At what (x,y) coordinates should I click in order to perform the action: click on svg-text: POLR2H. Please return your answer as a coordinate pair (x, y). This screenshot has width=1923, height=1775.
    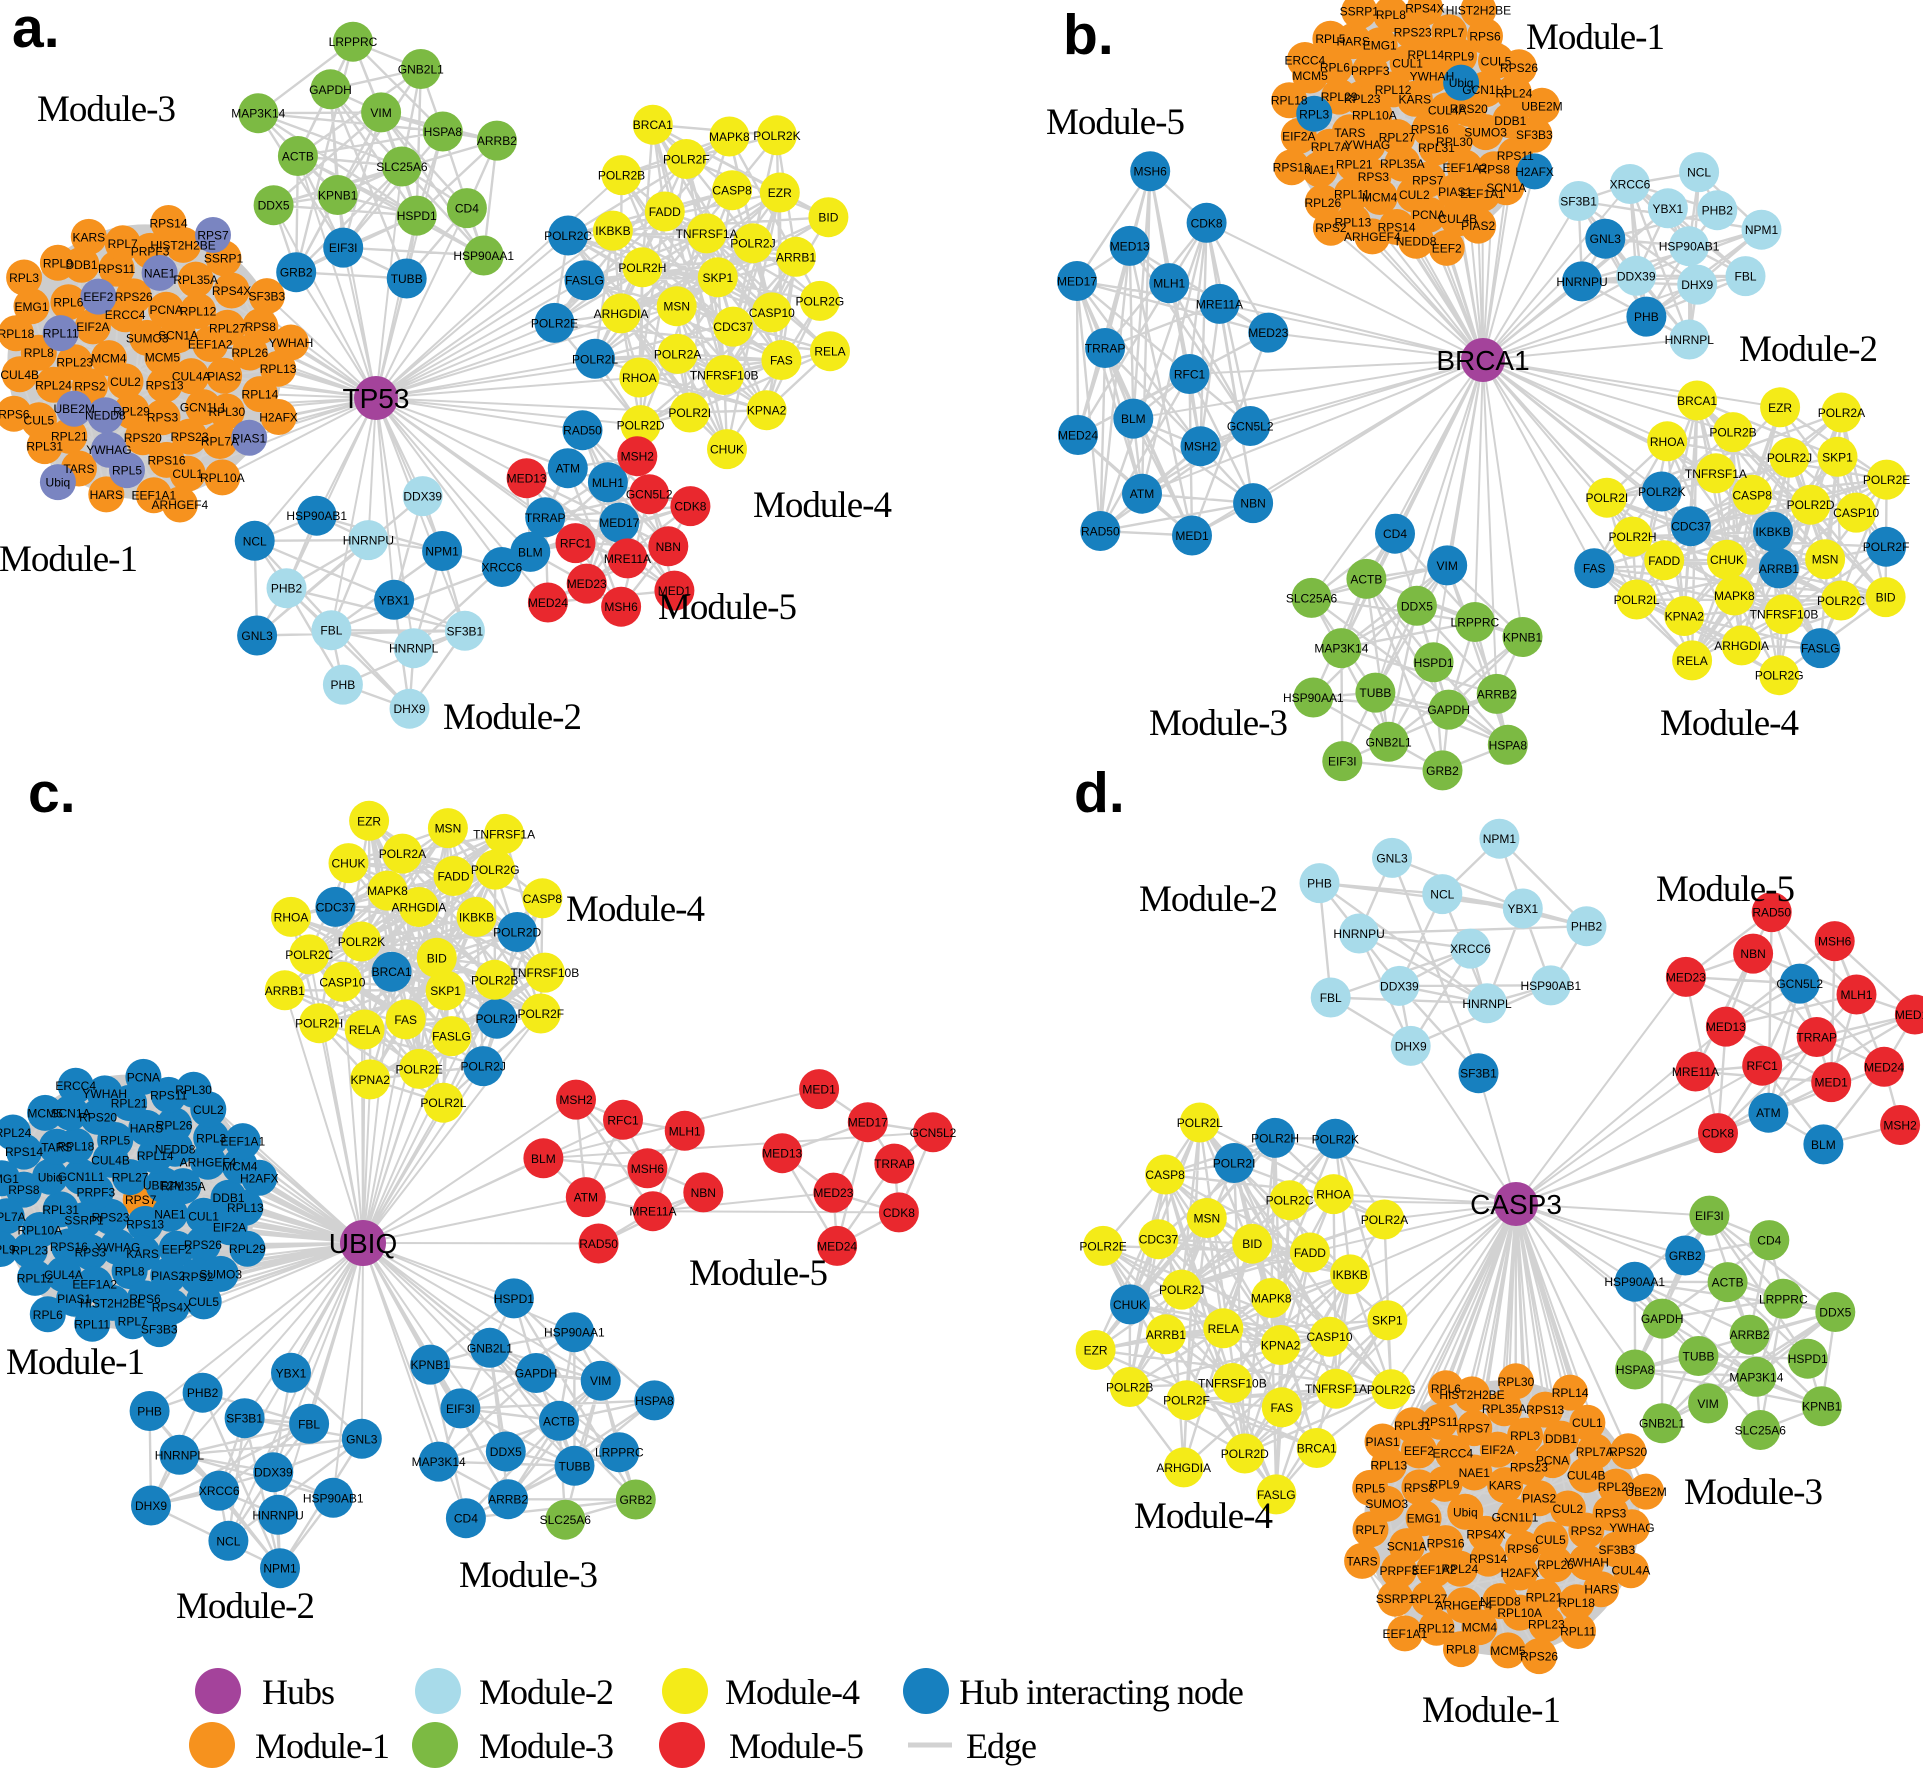
    Looking at the image, I should click on (319, 1024).